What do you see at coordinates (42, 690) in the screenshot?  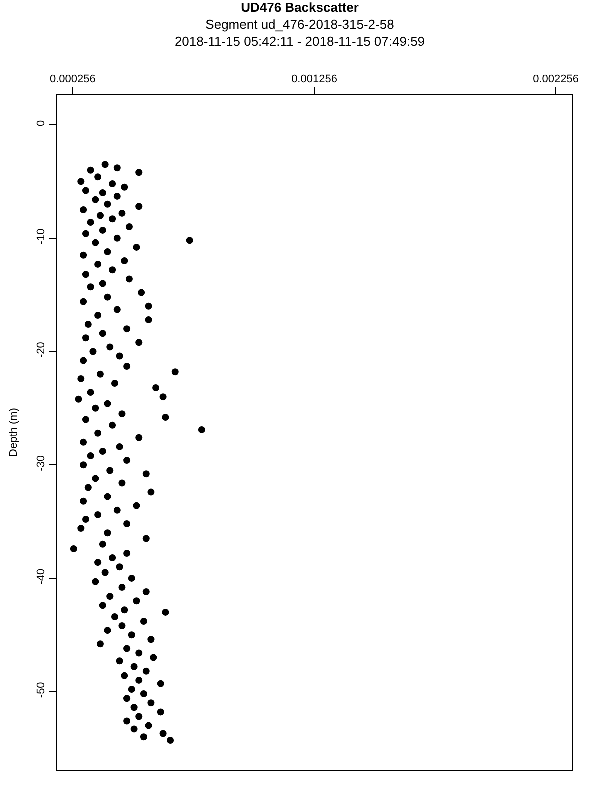 I see `y-tick-label: -50` at bounding box center [42, 690].